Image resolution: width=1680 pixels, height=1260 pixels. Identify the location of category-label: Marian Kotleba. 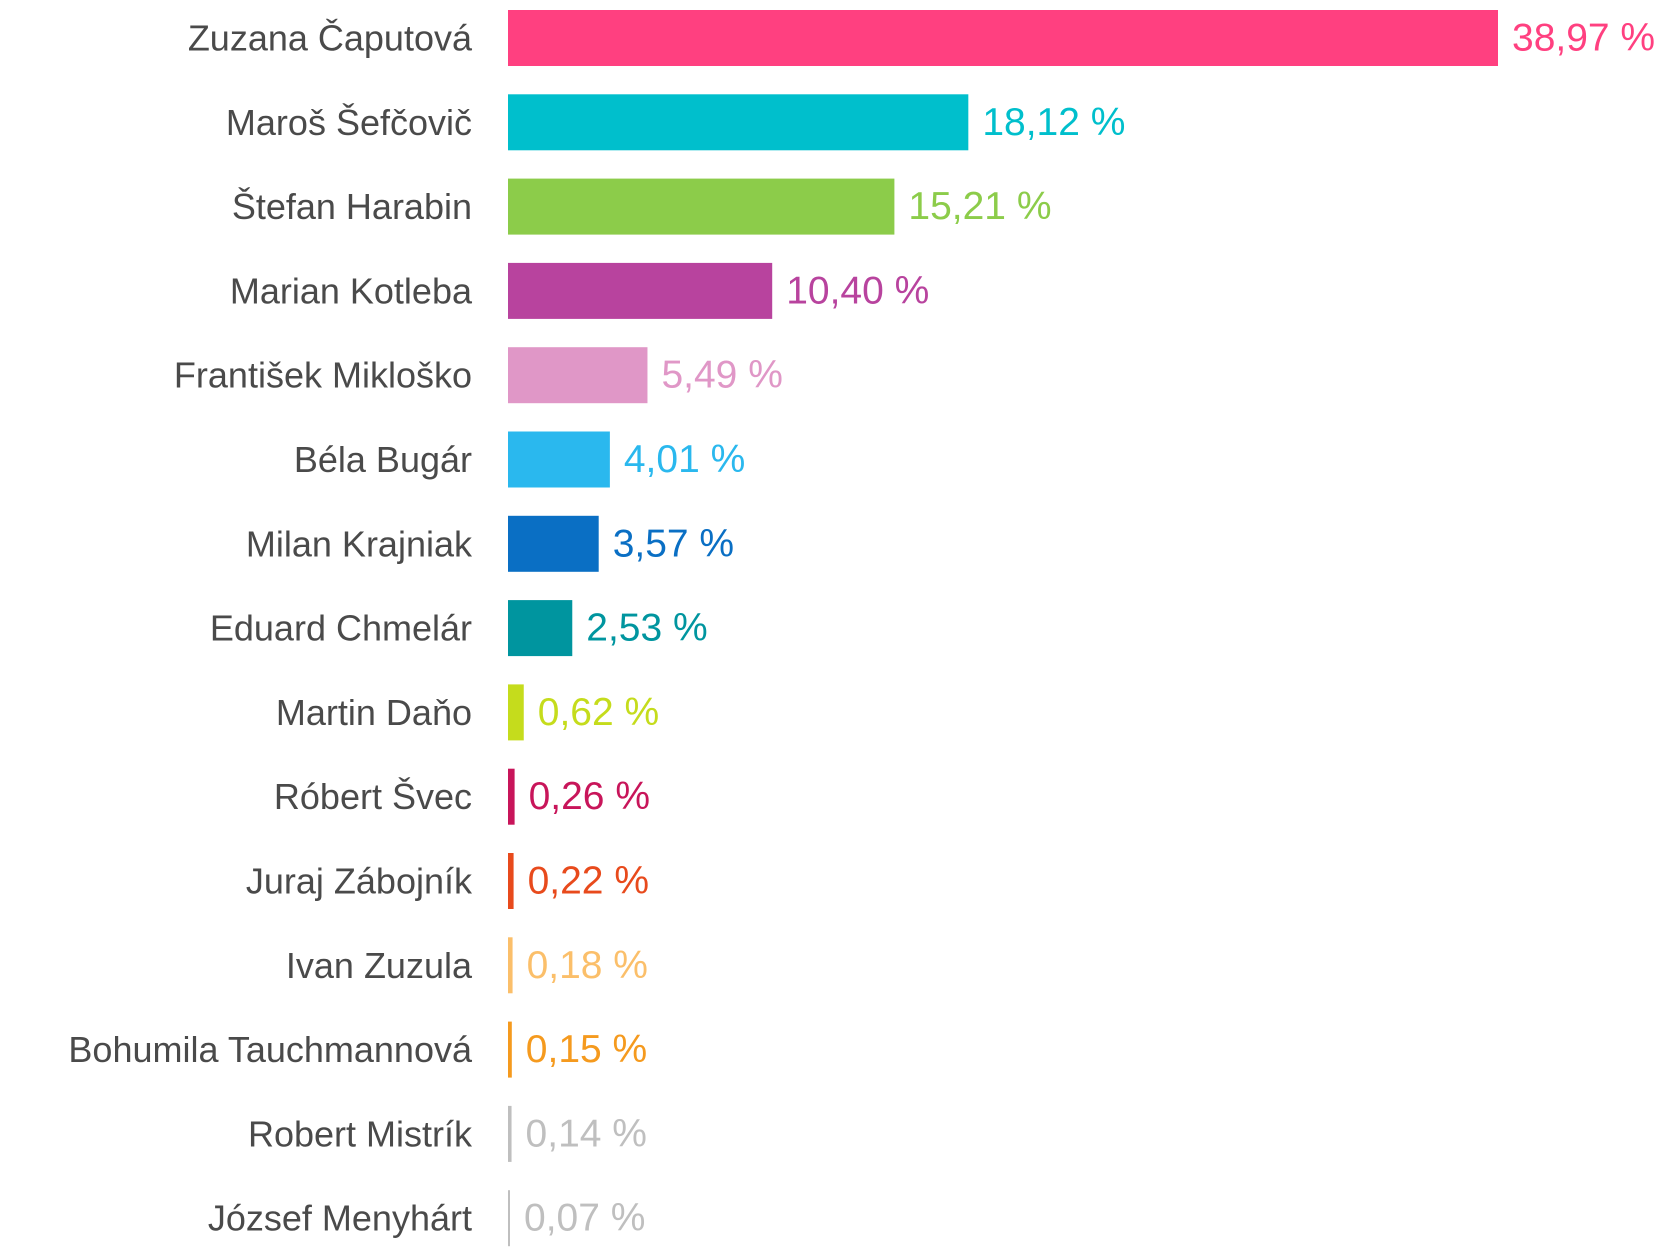
(351, 290).